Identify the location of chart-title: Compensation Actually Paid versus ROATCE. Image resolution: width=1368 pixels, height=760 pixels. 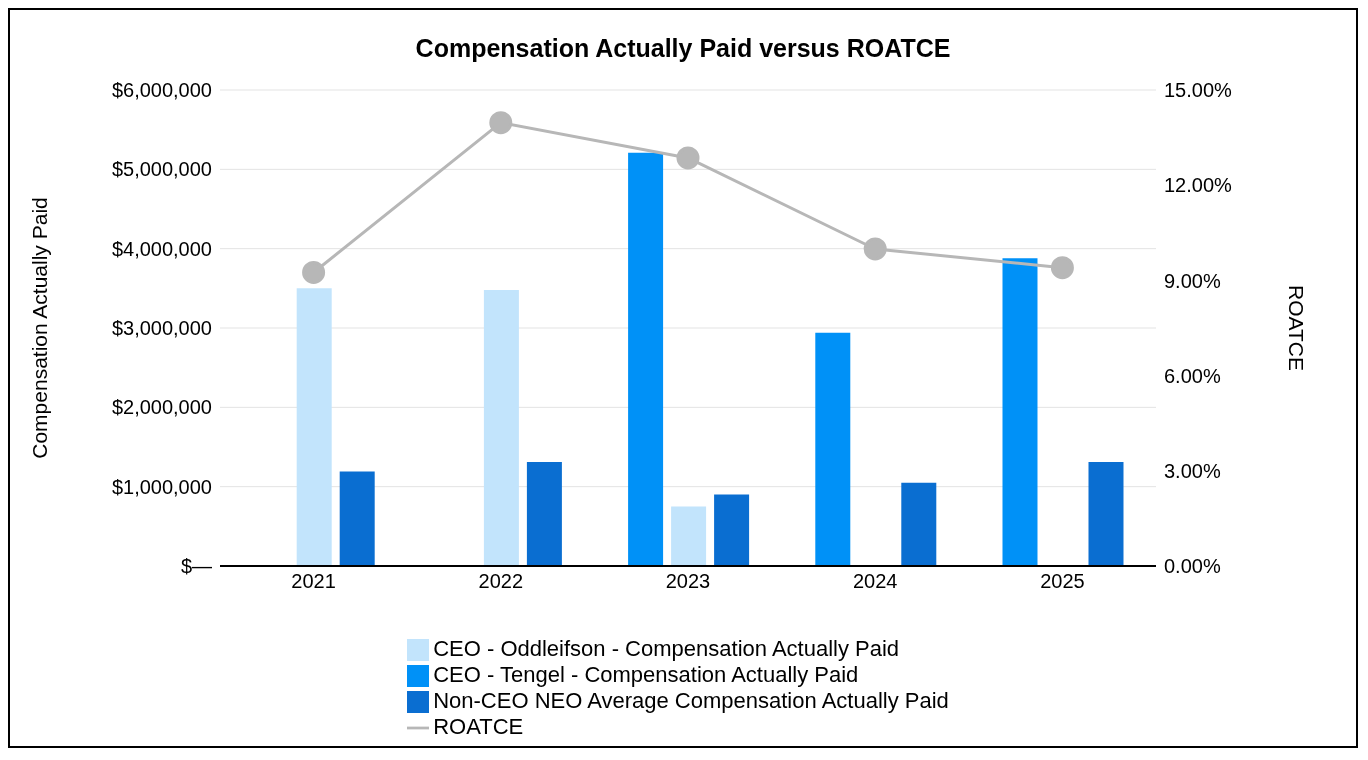
(683, 48).